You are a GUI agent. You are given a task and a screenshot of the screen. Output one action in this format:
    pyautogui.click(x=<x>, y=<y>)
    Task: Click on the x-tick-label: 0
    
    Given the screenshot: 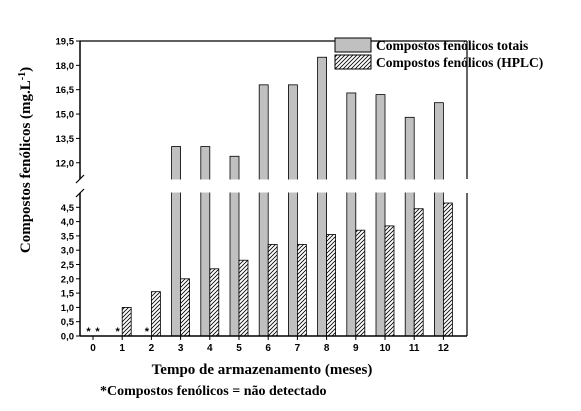 What is the action you would take?
    pyautogui.click(x=93, y=348)
    